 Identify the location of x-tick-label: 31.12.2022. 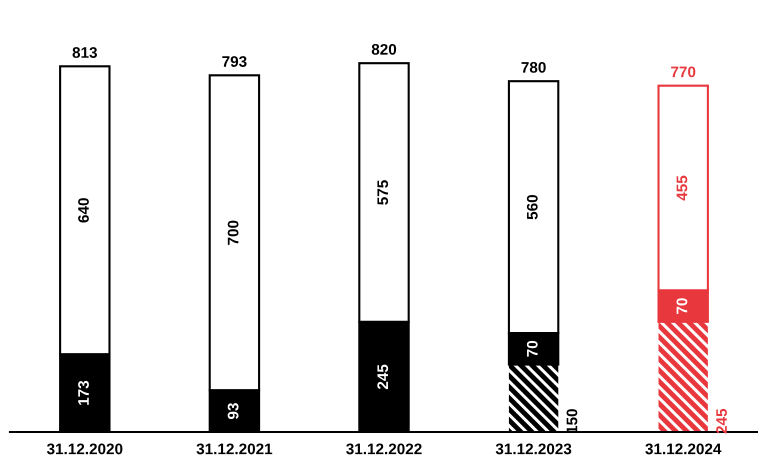
(384, 449).